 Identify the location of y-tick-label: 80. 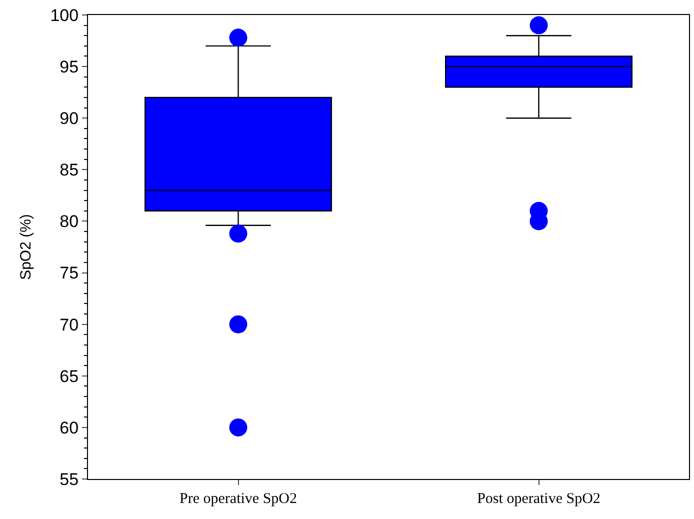
(69, 222).